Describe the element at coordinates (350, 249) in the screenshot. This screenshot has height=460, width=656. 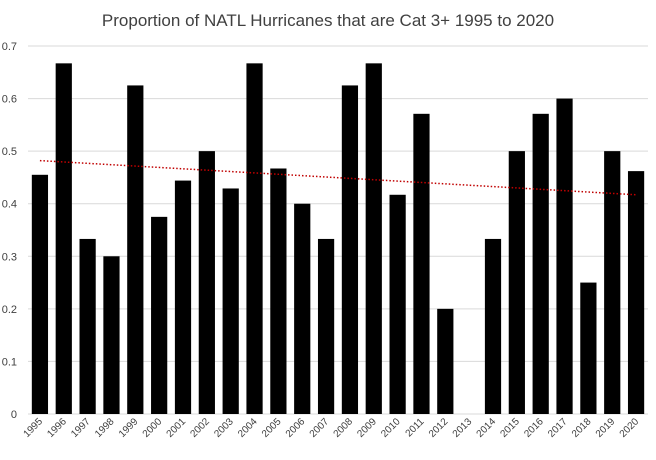
I see `bar-2008` at that location.